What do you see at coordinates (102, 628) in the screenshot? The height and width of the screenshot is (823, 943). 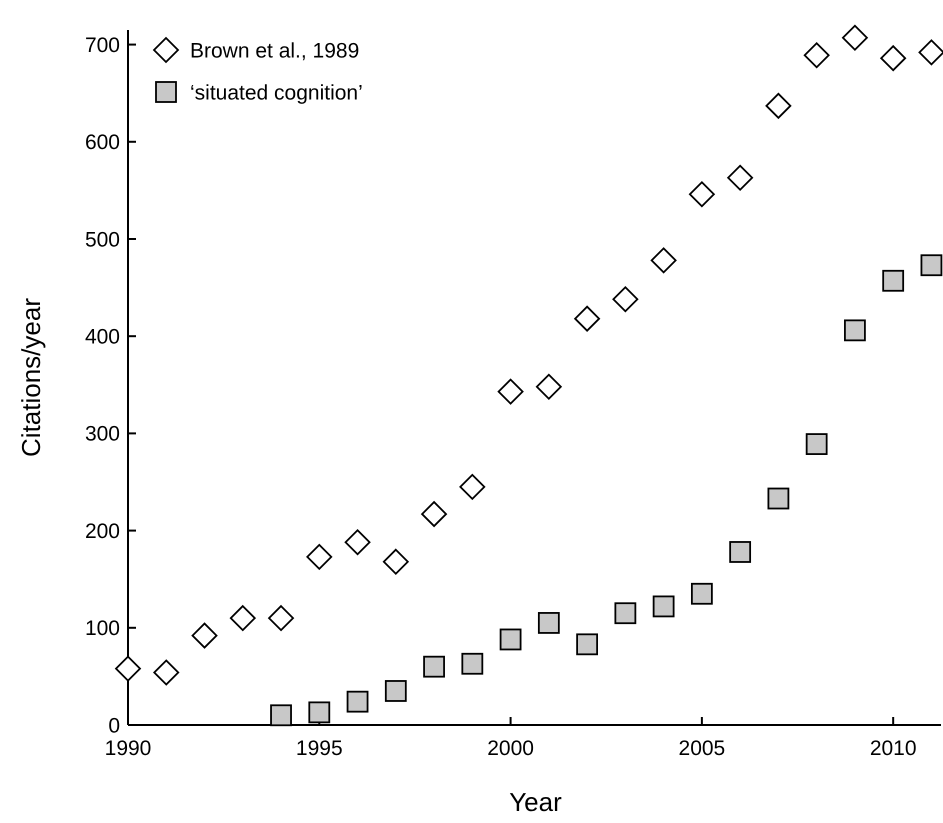 I see `y-tick-label: 100` at bounding box center [102, 628].